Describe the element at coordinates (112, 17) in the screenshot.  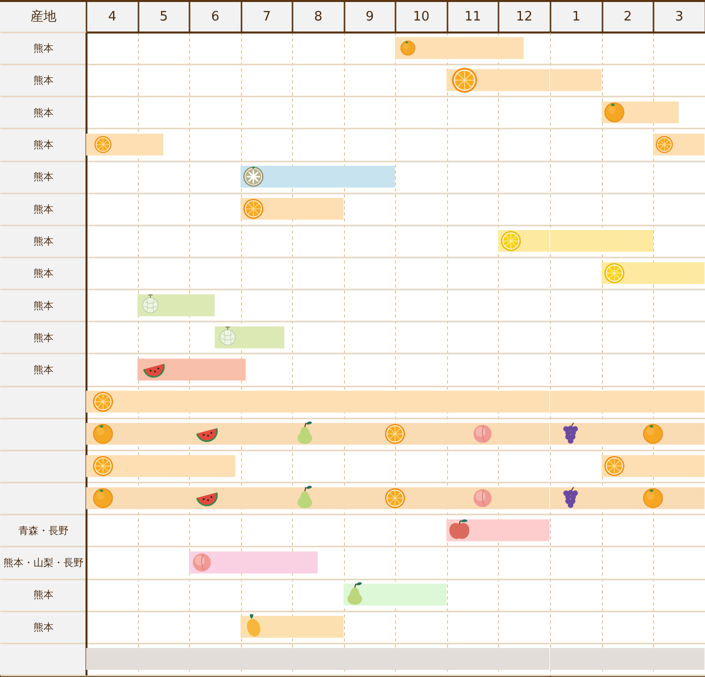
I see `x-tick-label: 4` at that location.